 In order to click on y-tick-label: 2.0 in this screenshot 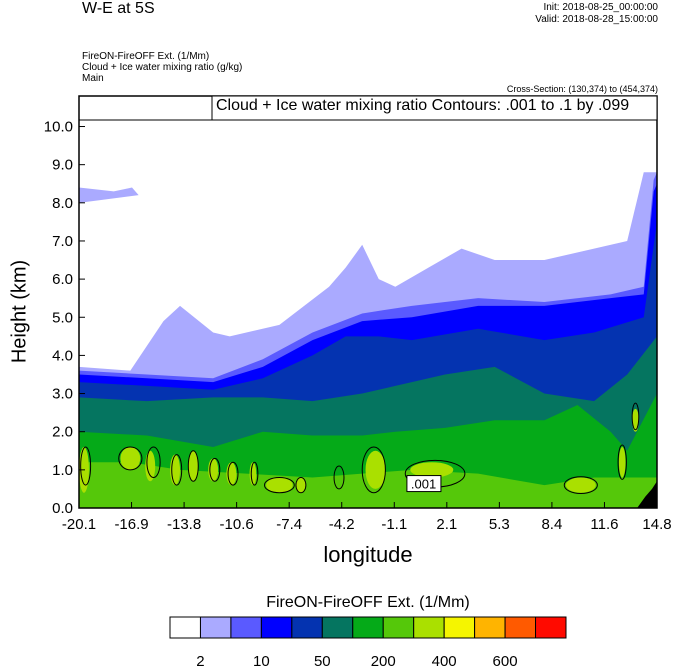, I will do `click(62, 432)`.